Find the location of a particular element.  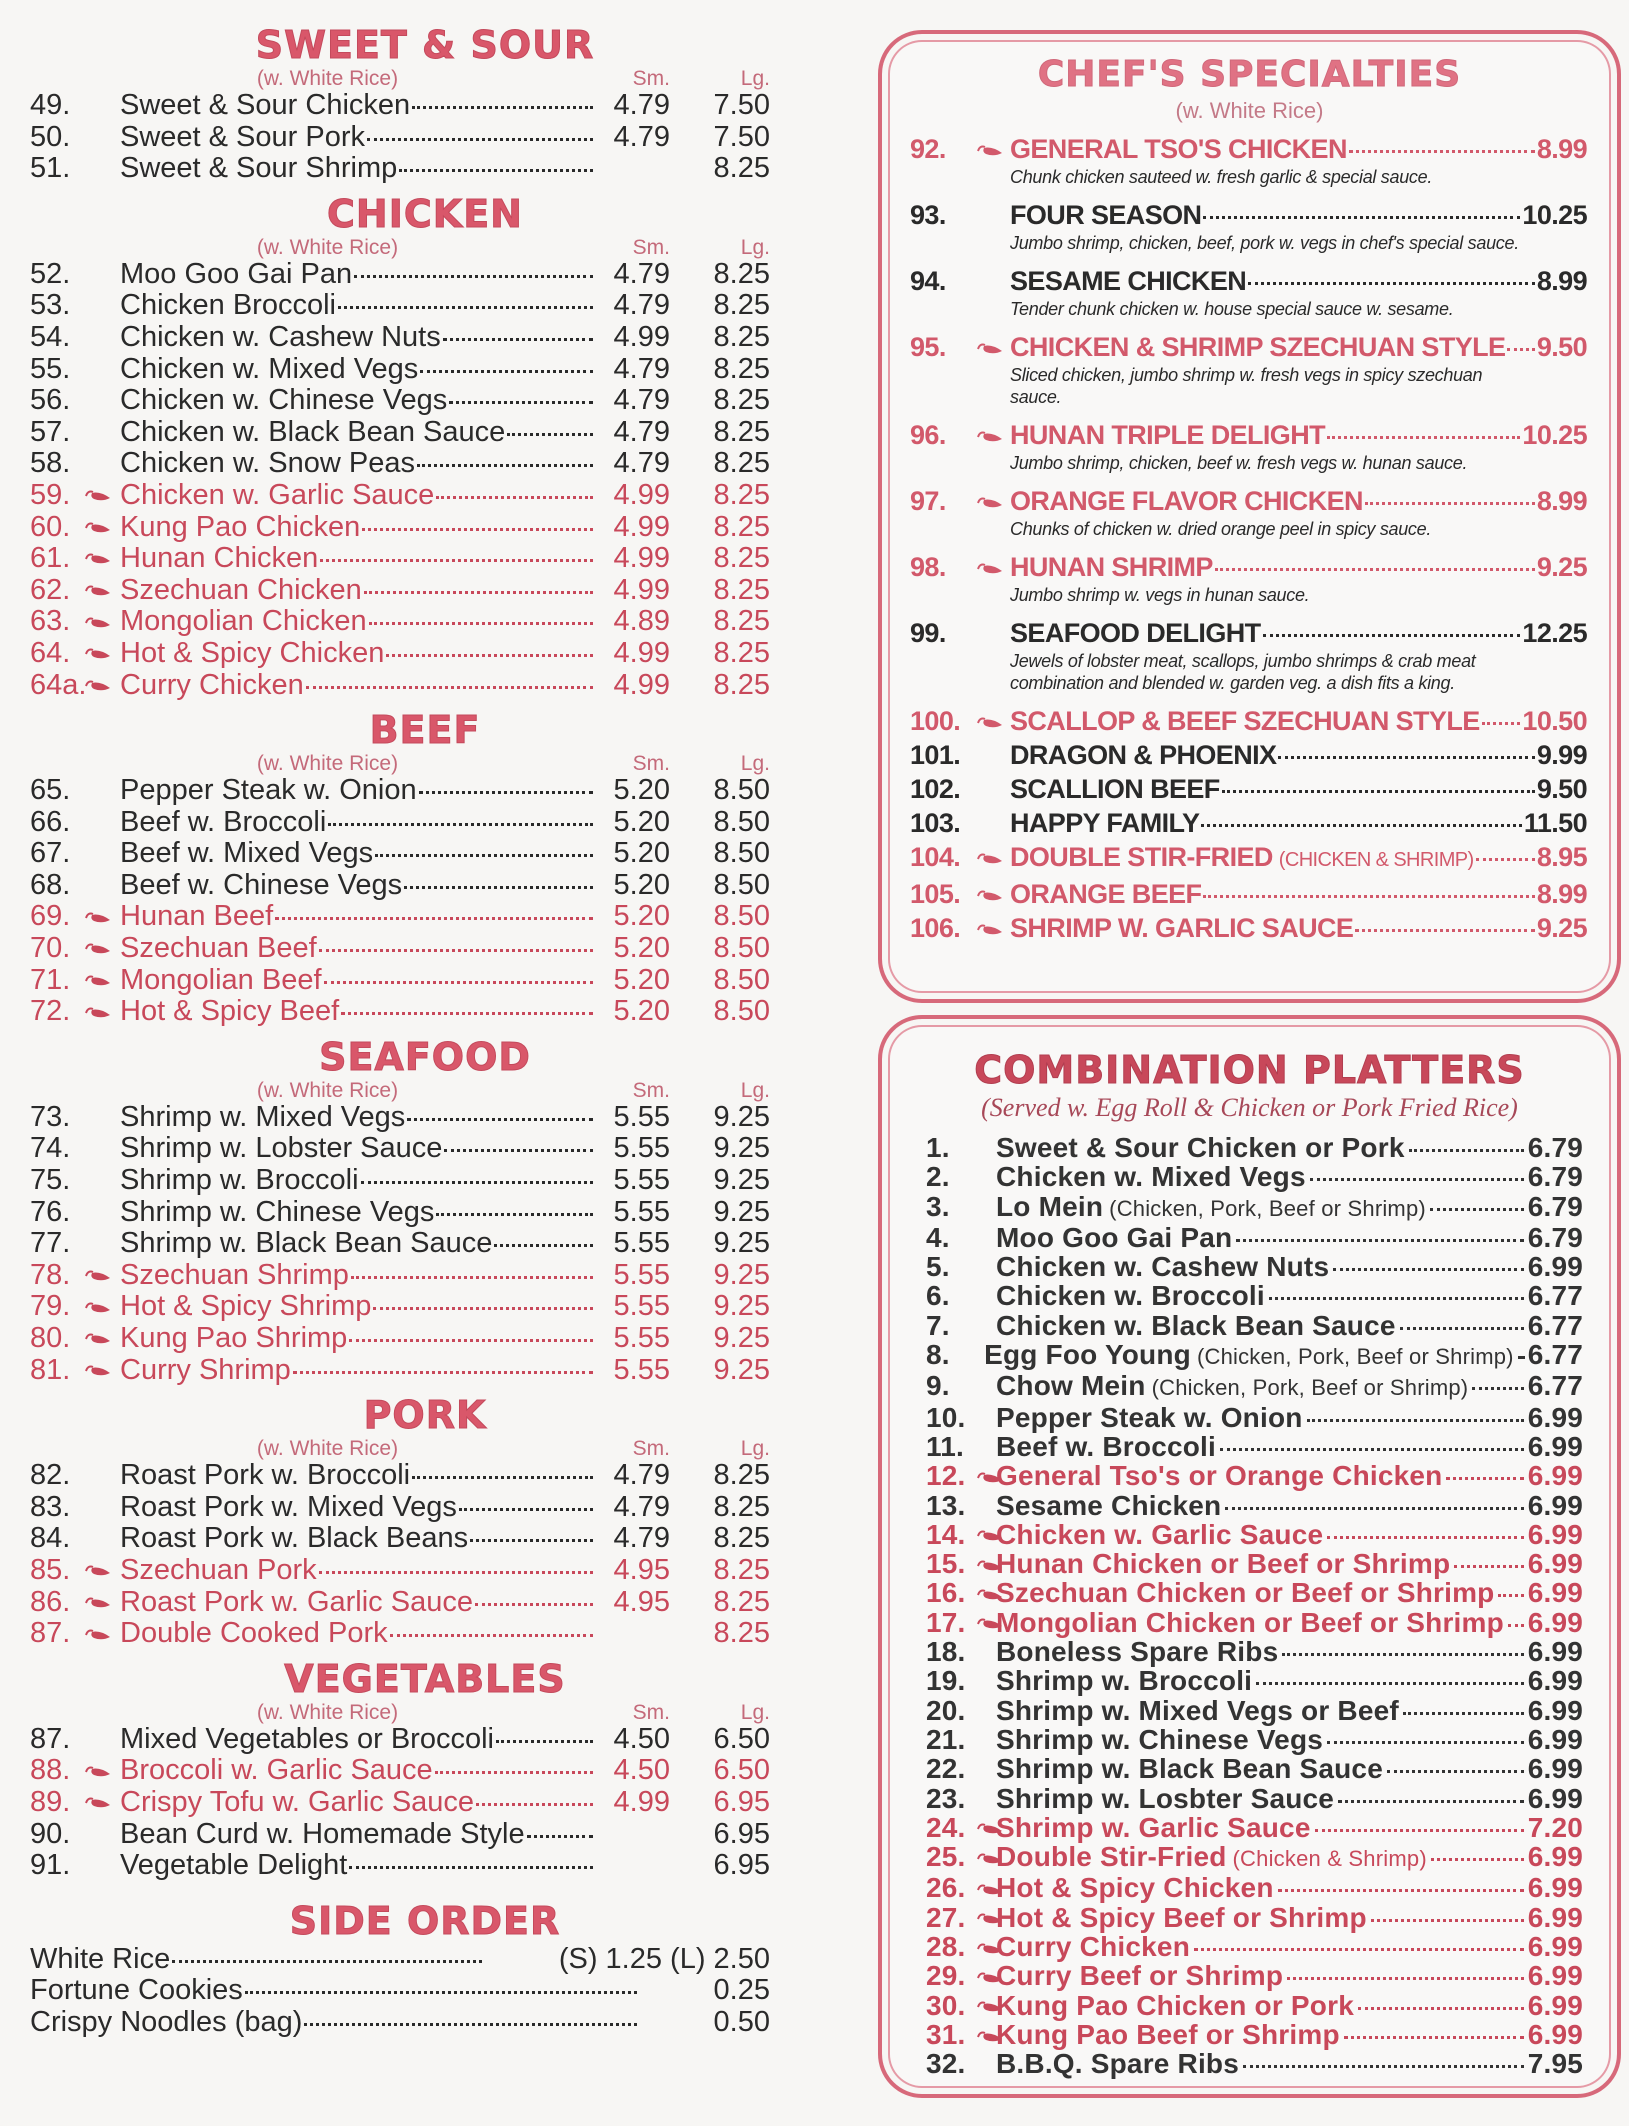

item-number: 58. is located at coordinates (50, 463).